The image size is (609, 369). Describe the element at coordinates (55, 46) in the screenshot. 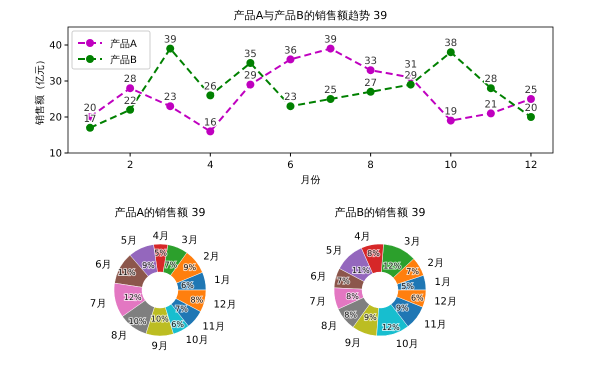

I see `y-tick-label: 40` at that location.